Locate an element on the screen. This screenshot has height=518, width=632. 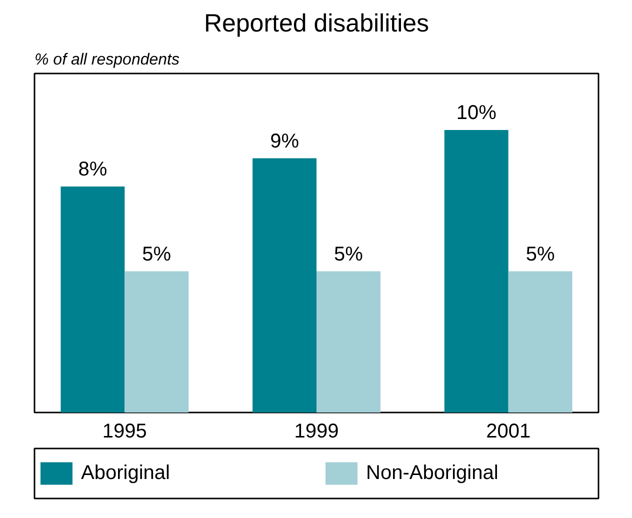
legend-label: Non-Aboriginal is located at coordinates (433, 473).